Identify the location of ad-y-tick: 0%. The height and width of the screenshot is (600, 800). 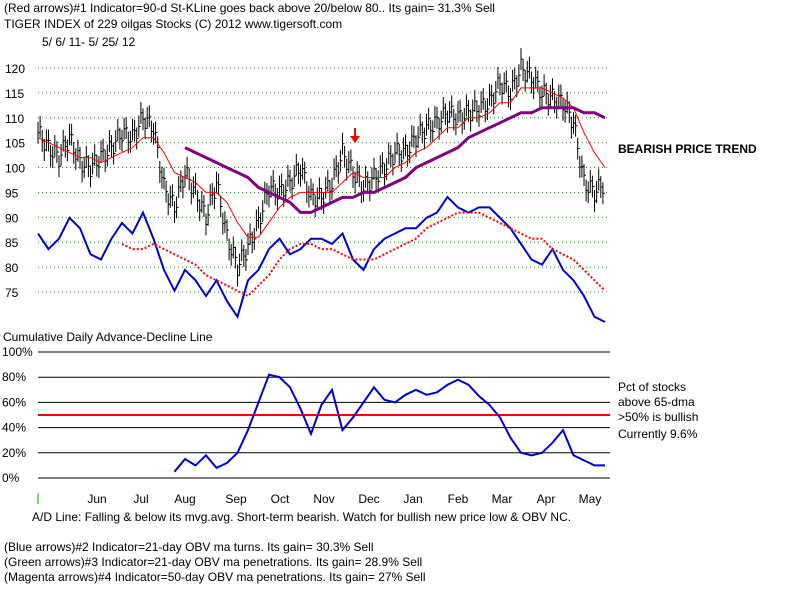
(11, 478).